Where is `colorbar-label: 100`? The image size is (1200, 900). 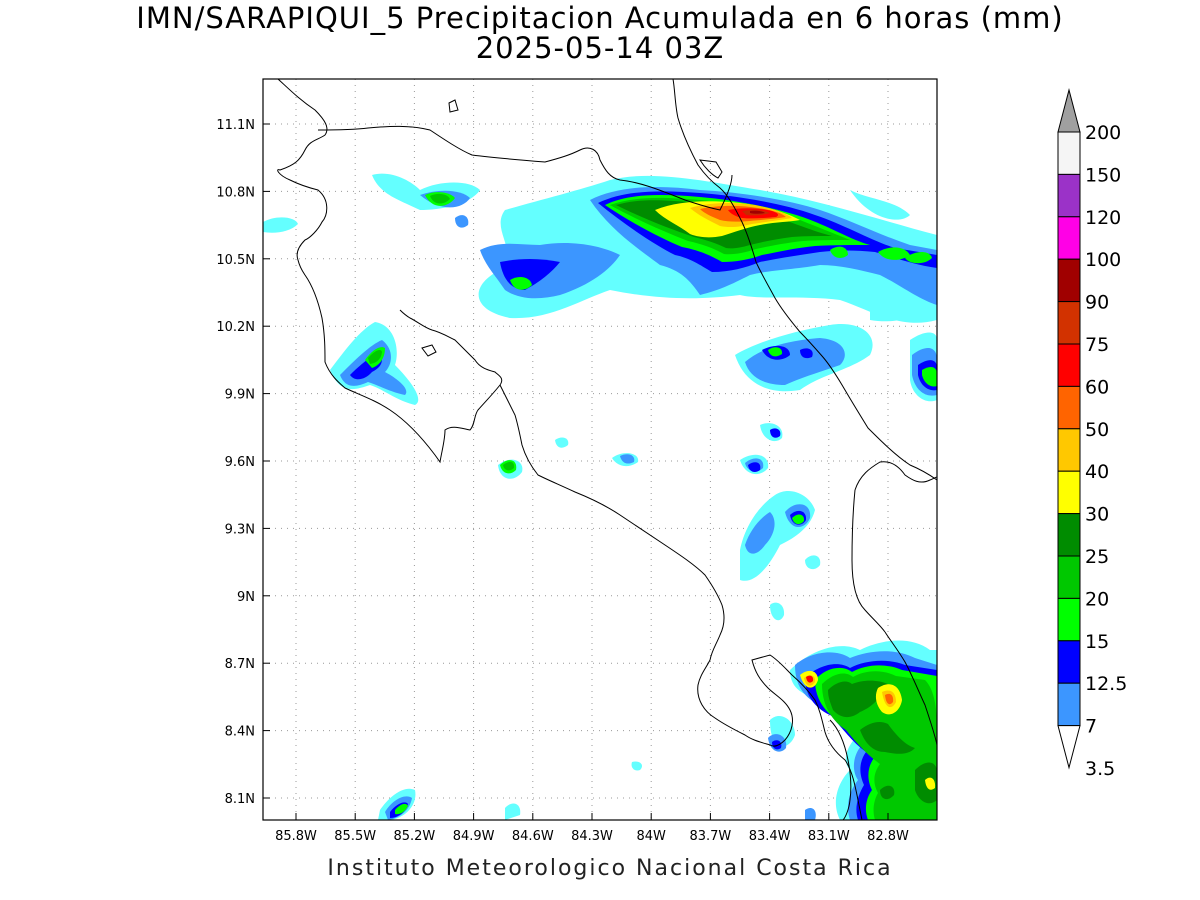
colorbar-label: 100 is located at coordinates (1103, 260).